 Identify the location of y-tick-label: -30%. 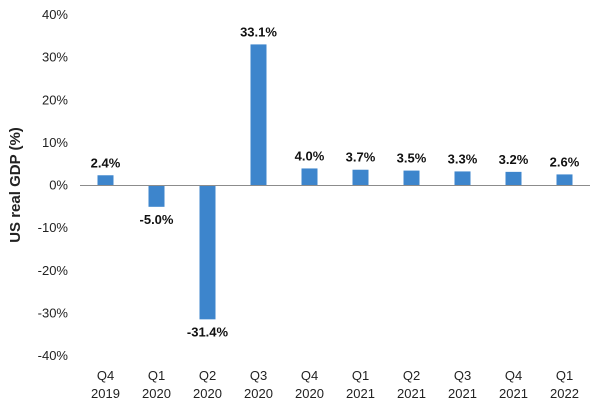
(53, 312).